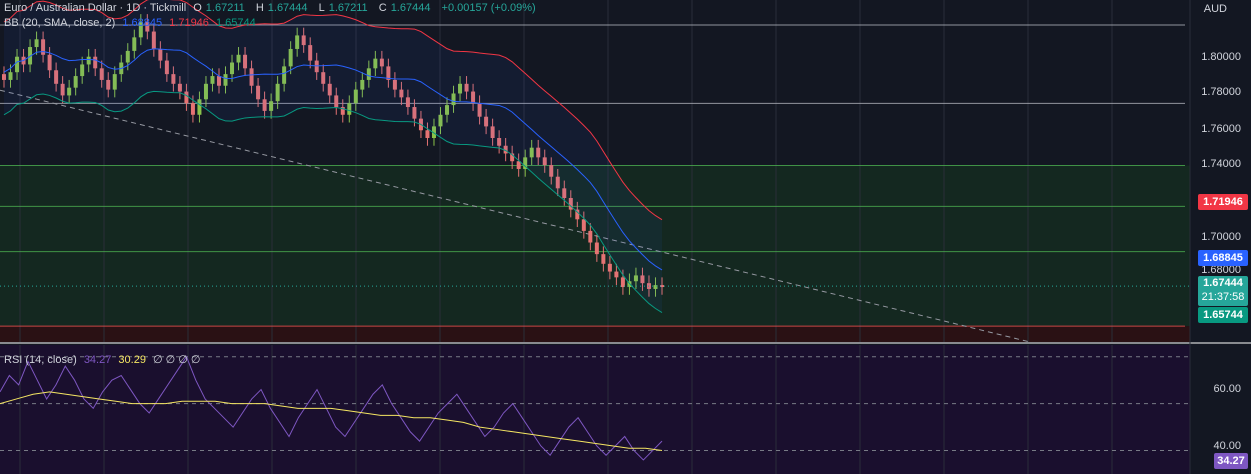 The image size is (1251, 474). I want to click on rsi-ma-line, so click(331, 421).